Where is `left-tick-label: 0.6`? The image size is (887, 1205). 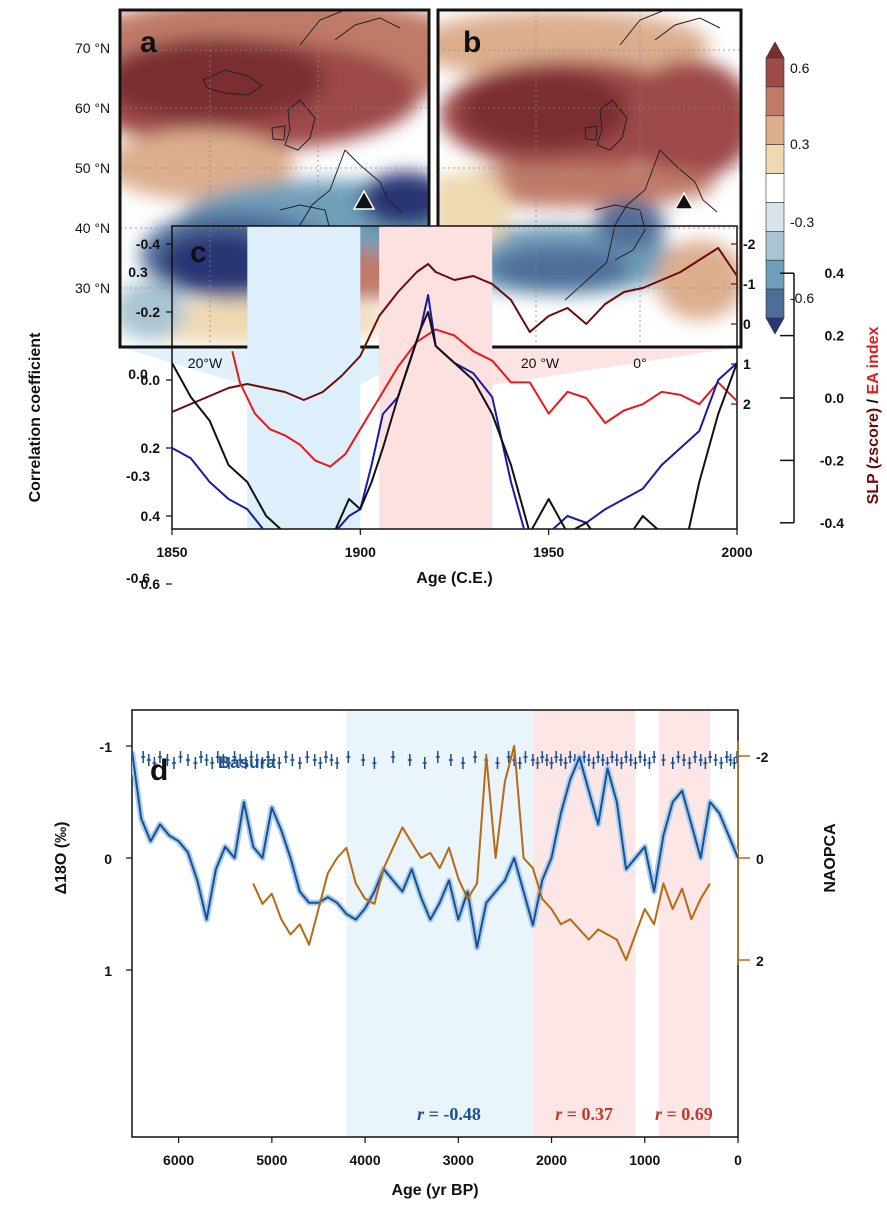 left-tick-label: 0.6 is located at coordinates (151, 584).